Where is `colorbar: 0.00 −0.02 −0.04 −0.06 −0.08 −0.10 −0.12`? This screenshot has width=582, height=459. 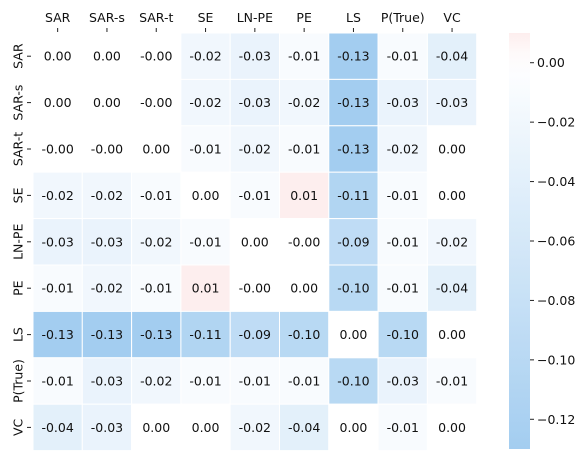
colorbar: 0.00 −0.02 −0.04 −0.06 −0.08 −0.10 −0.12 is located at coordinates (542, 241).